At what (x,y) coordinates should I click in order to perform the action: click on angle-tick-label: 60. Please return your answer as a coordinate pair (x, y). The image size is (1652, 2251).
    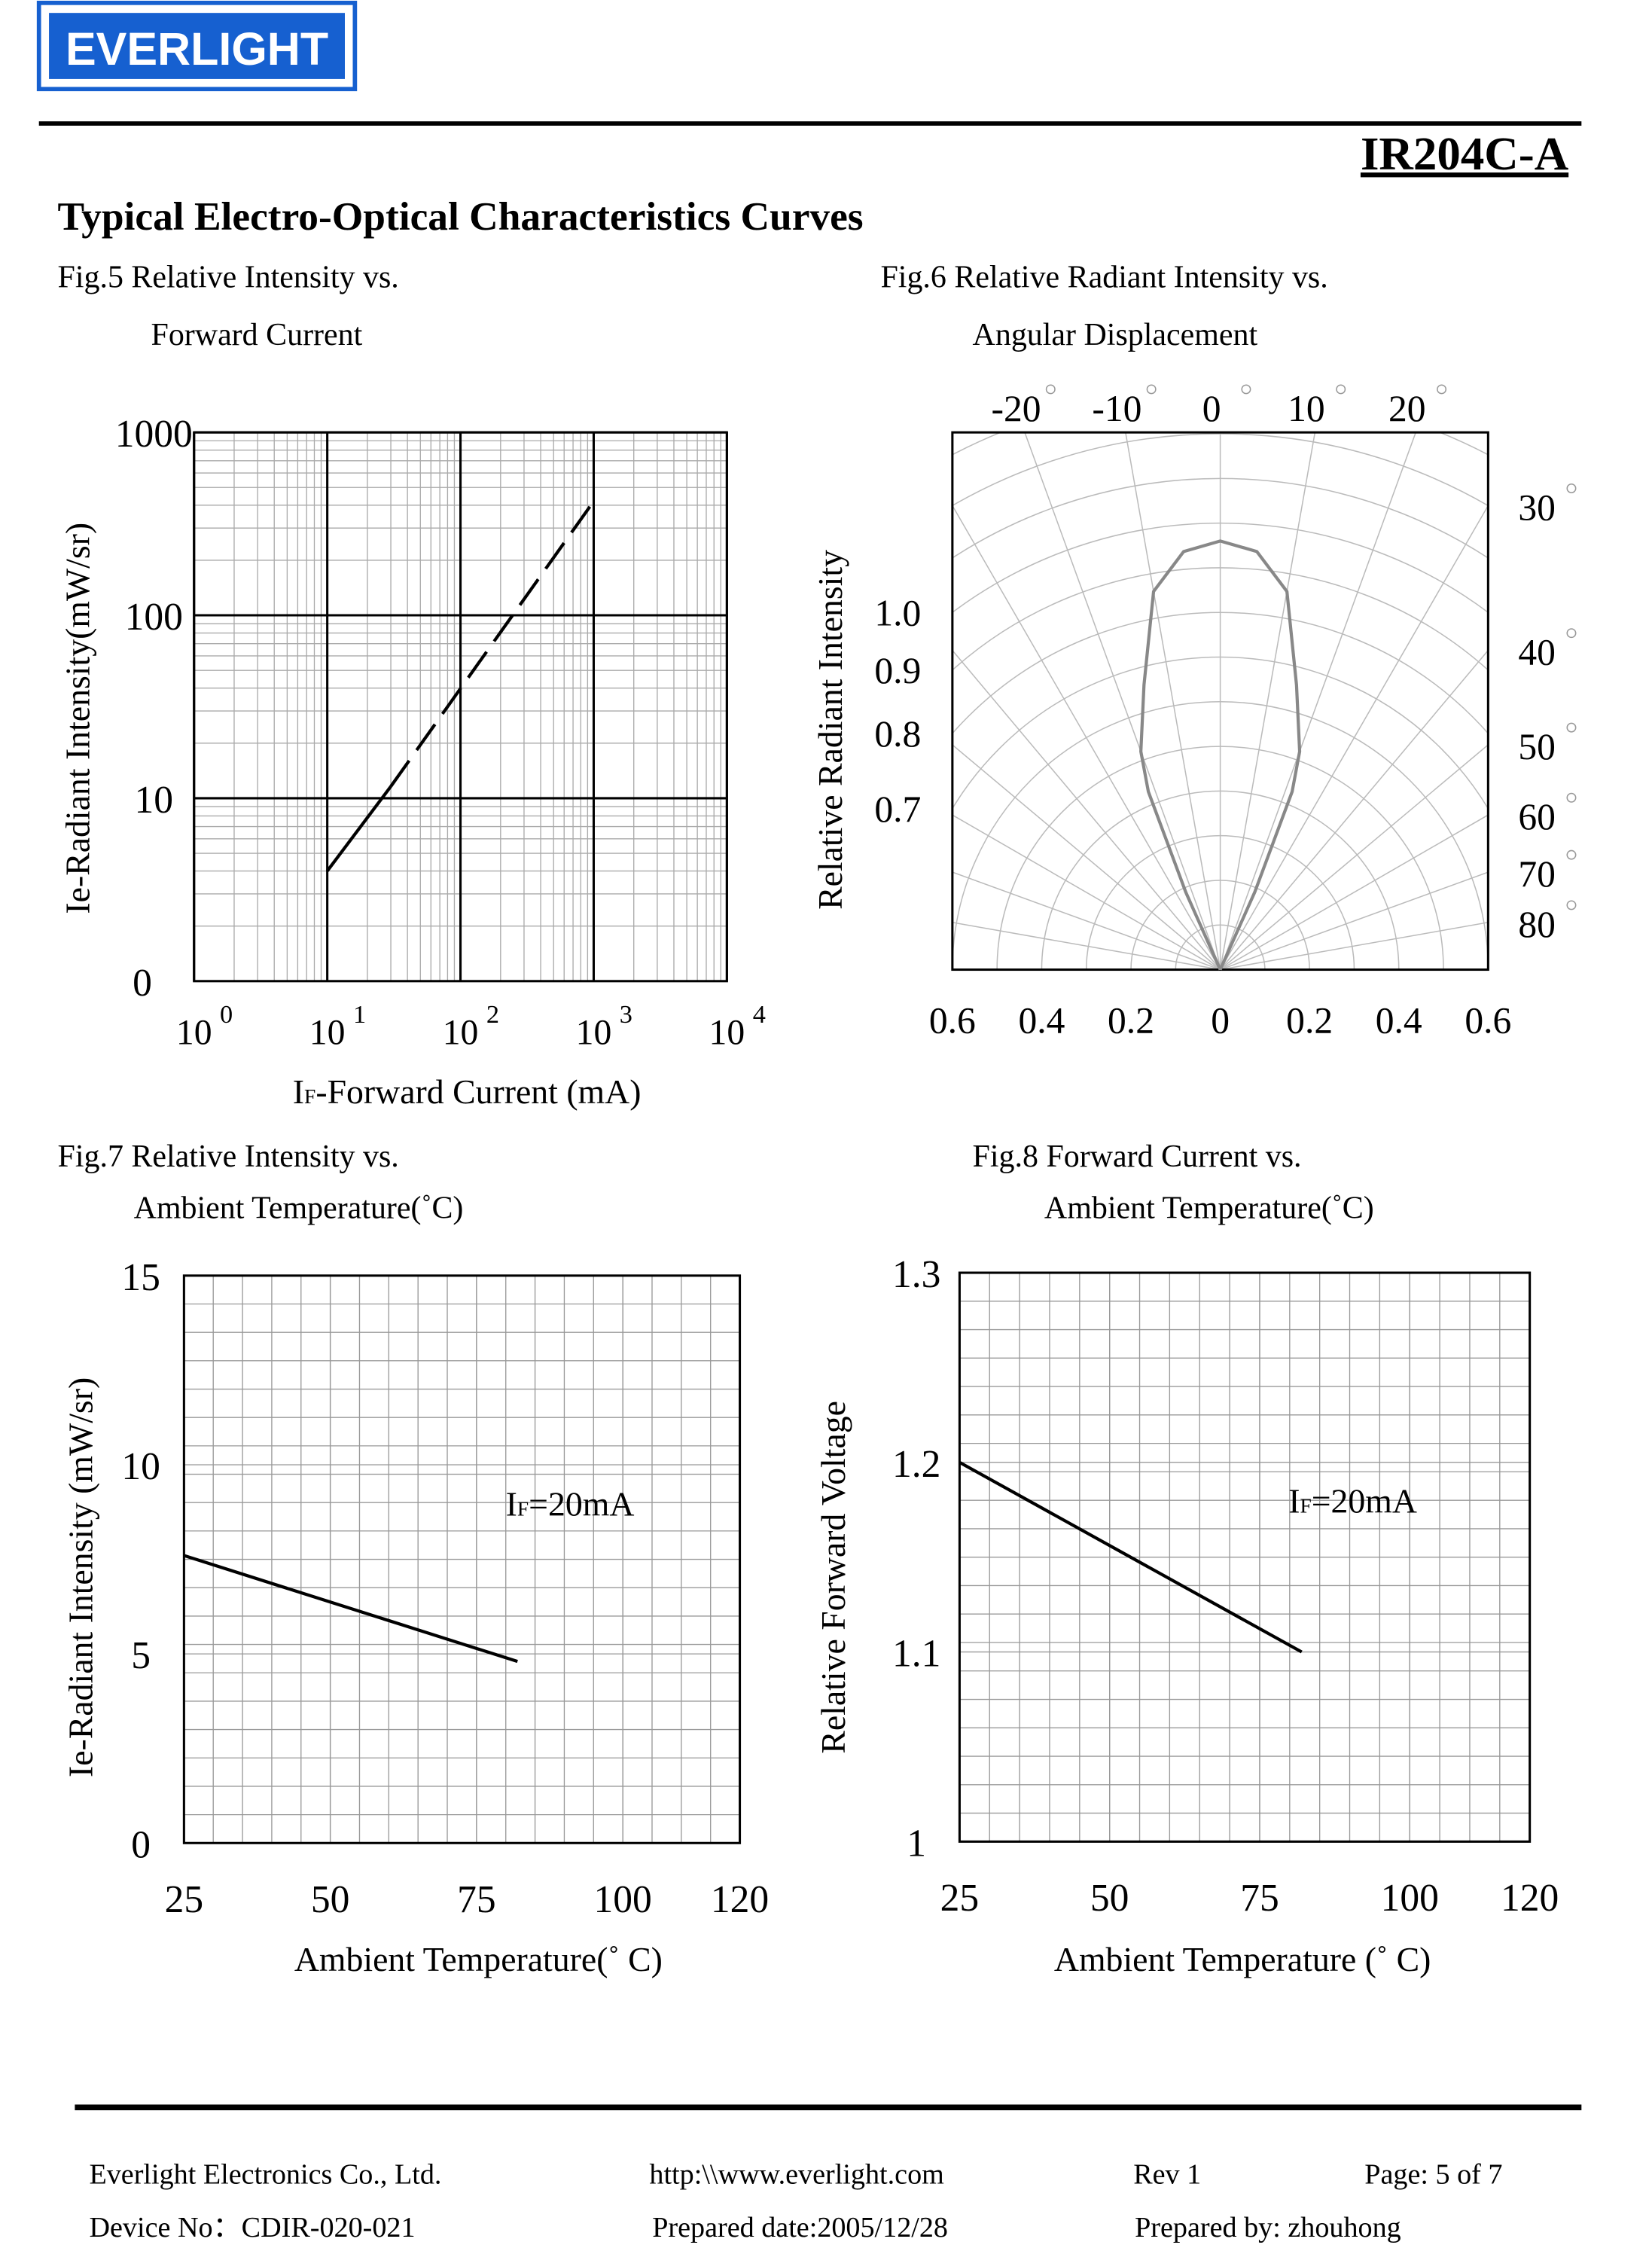
    Looking at the image, I should click on (1537, 816).